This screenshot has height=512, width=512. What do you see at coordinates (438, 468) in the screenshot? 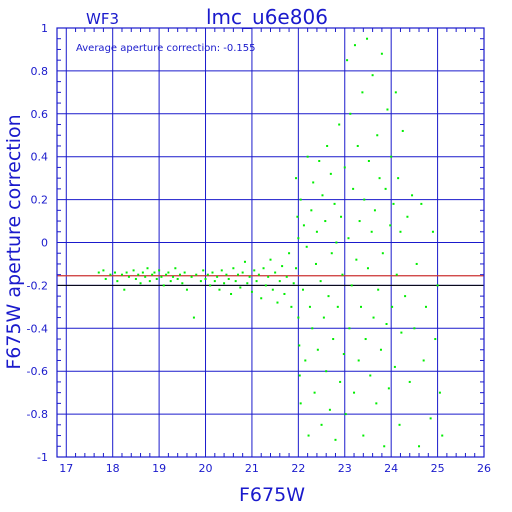
I see `x-tick-label: 25` at bounding box center [438, 468].